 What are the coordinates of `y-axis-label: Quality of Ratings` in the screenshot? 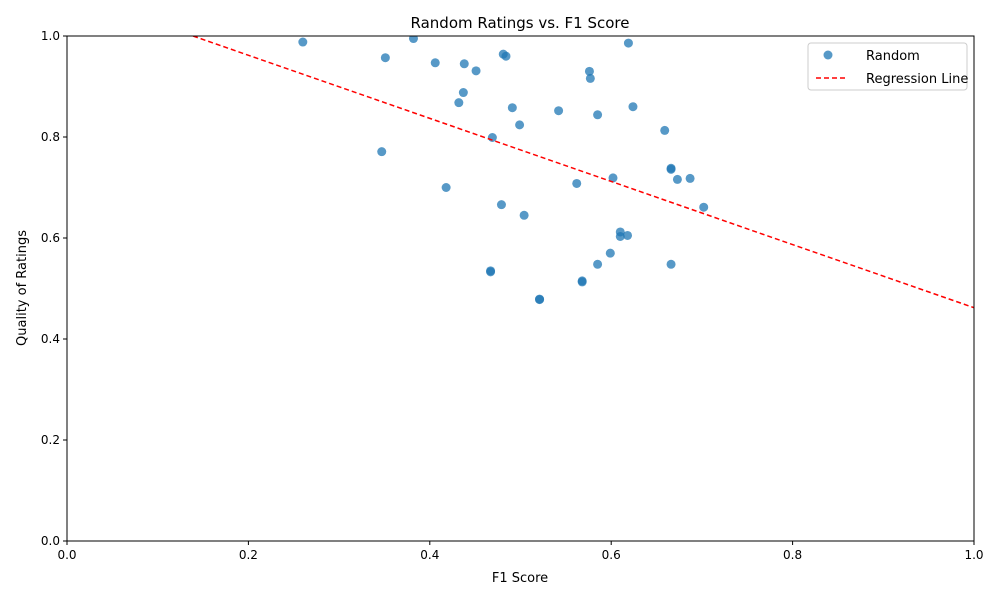 It's located at (22, 288).